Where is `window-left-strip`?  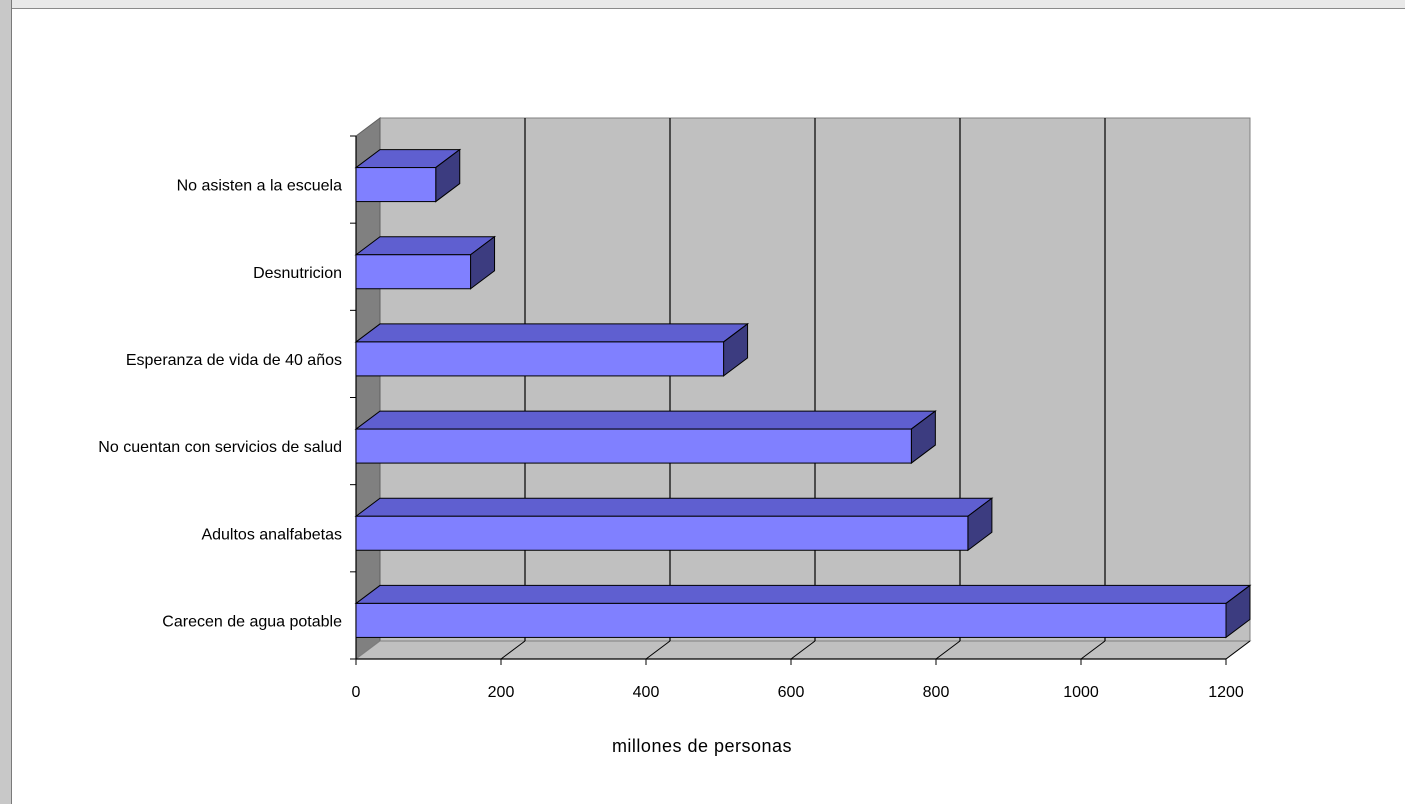
window-left-strip is located at coordinates (6, 402).